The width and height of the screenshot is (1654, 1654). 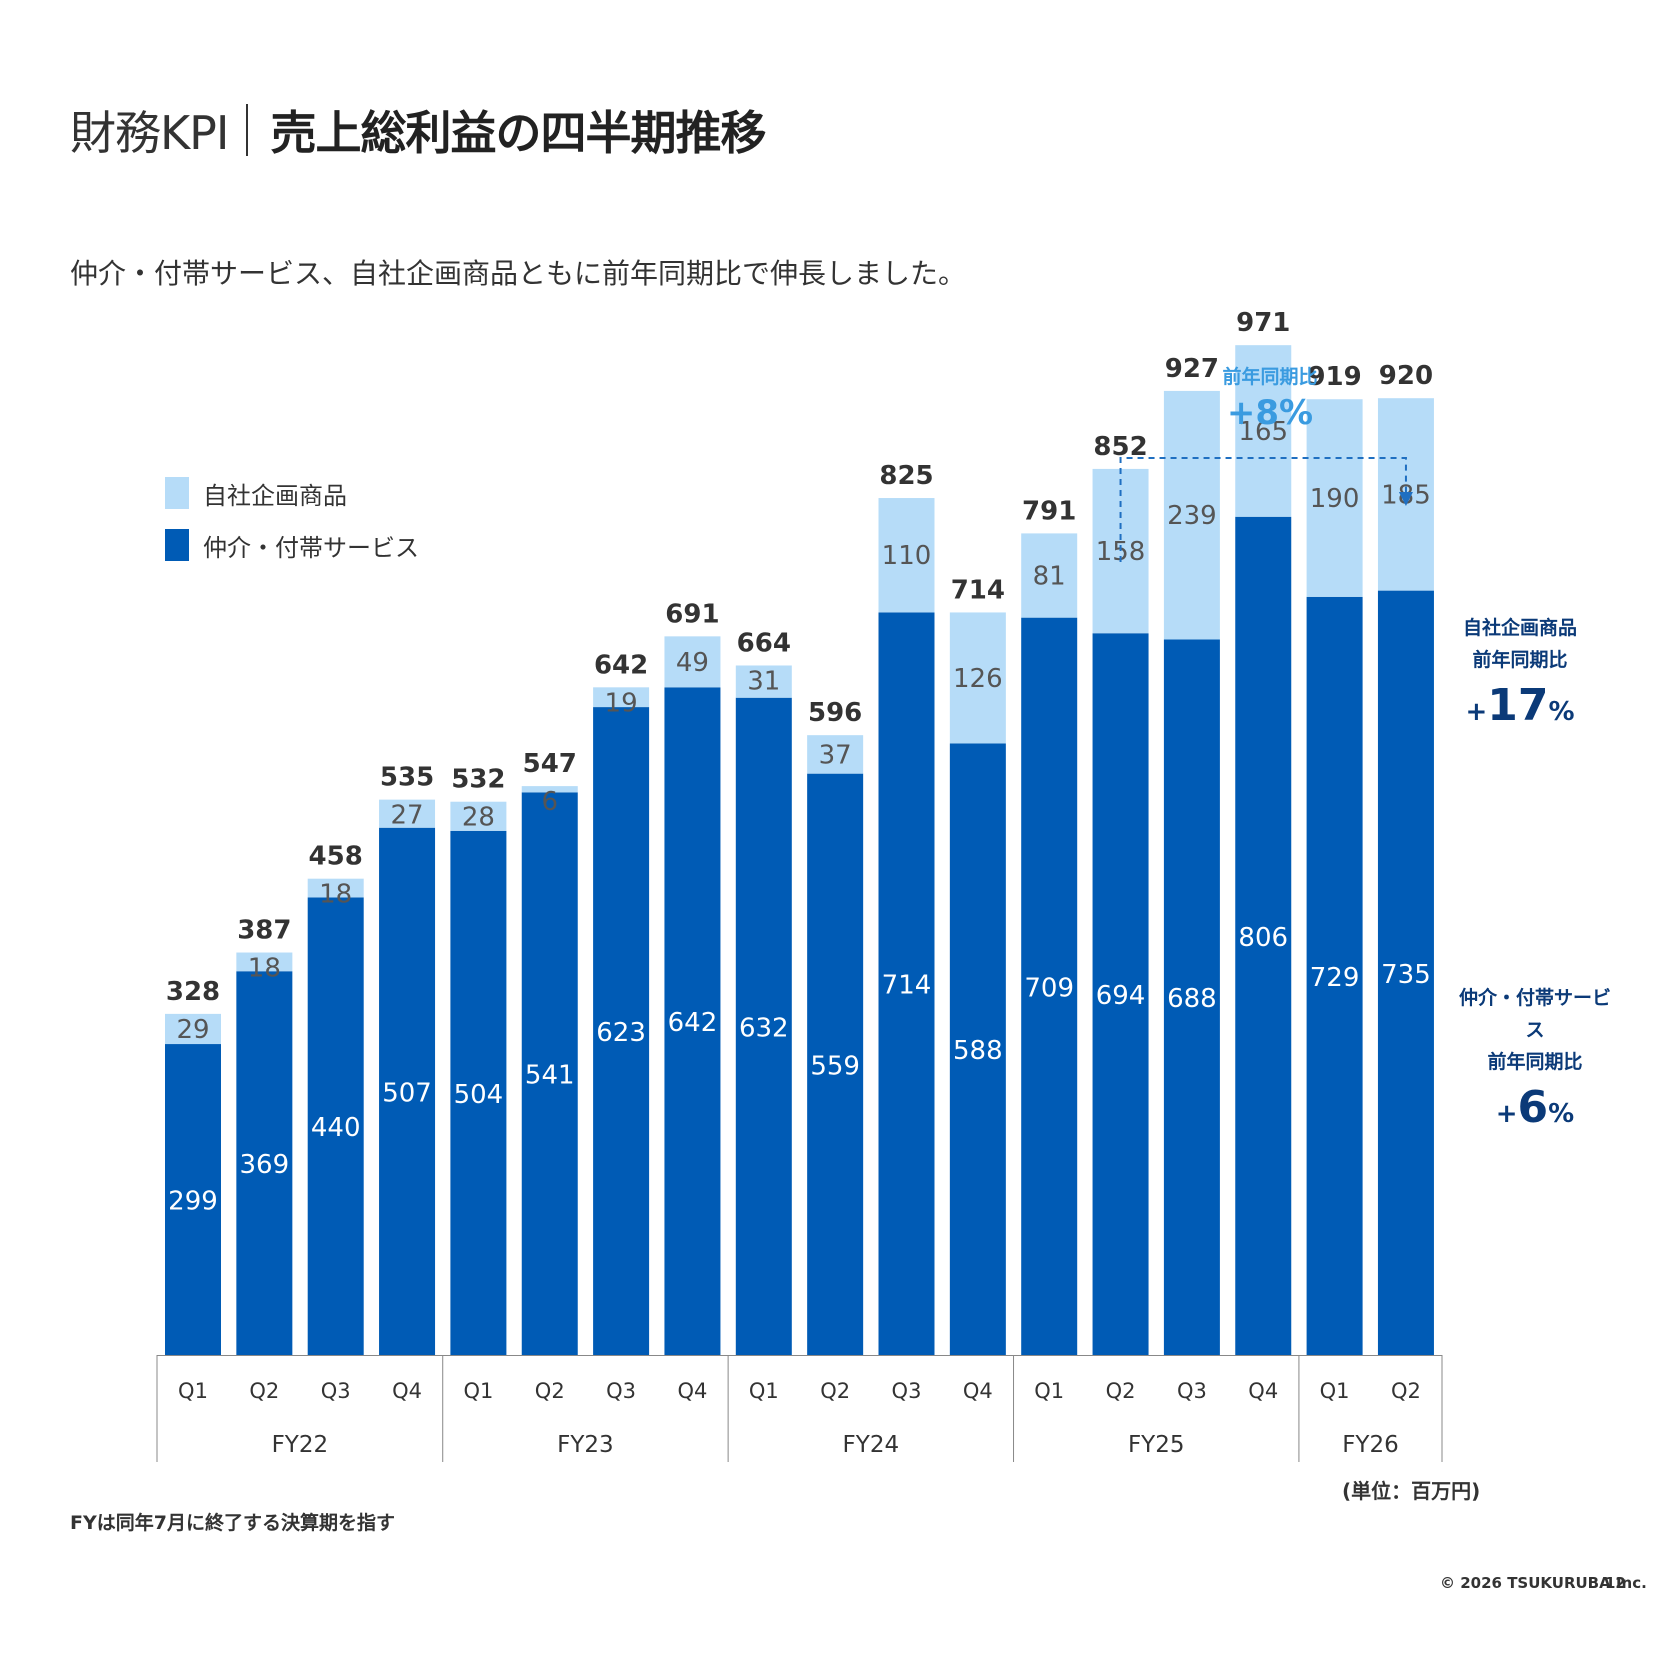 I want to click on title-prefix: 財務KPI, so click(x=149, y=133).